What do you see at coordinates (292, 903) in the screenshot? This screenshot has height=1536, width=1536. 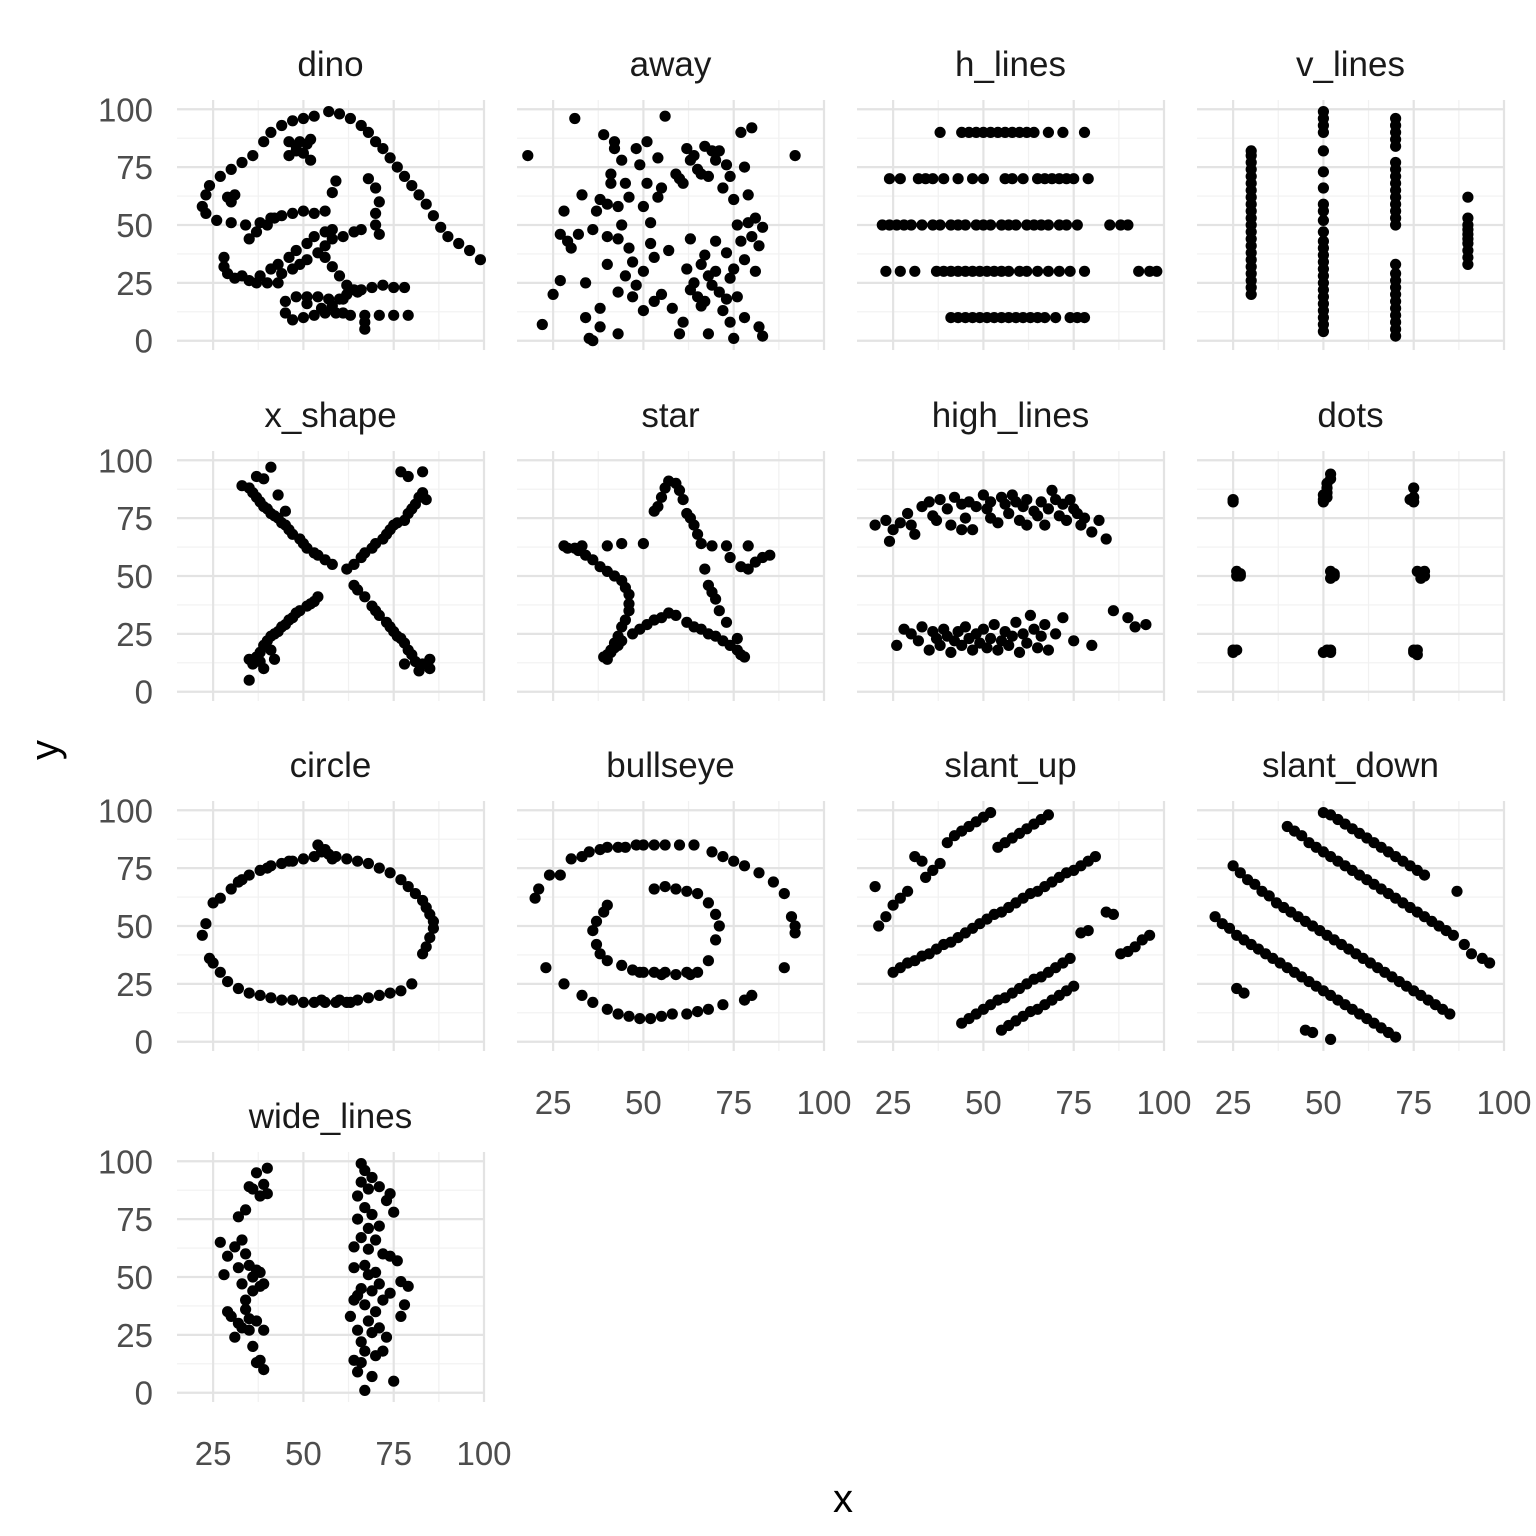 I see `panel-circle: circle 0 25 50 75 100` at bounding box center [292, 903].